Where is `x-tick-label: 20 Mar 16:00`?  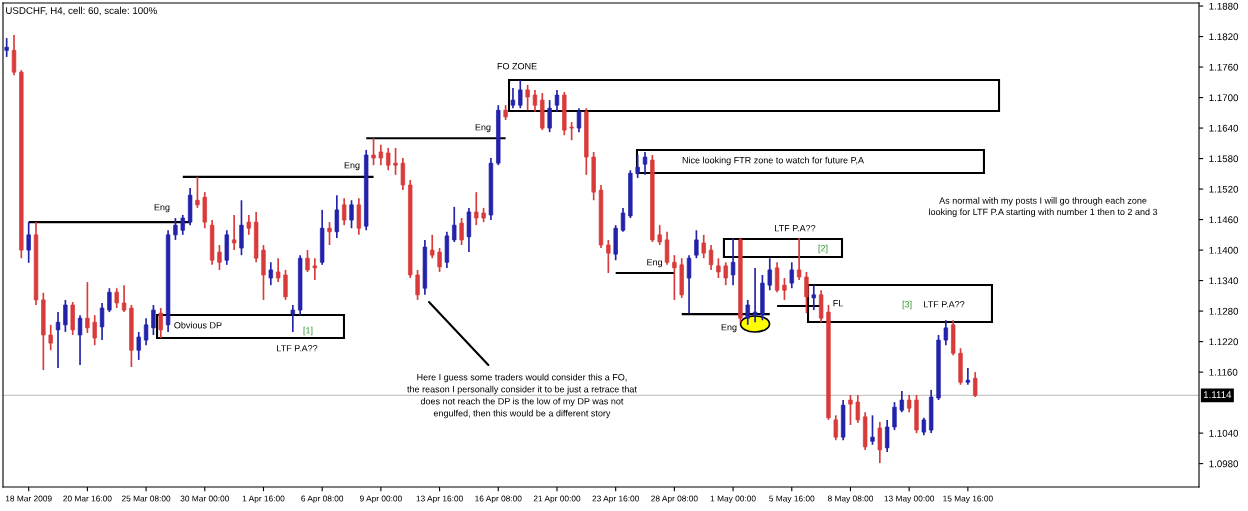 x-tick-label: 20 Mar 16:00 is located at coordinates (87, 498).